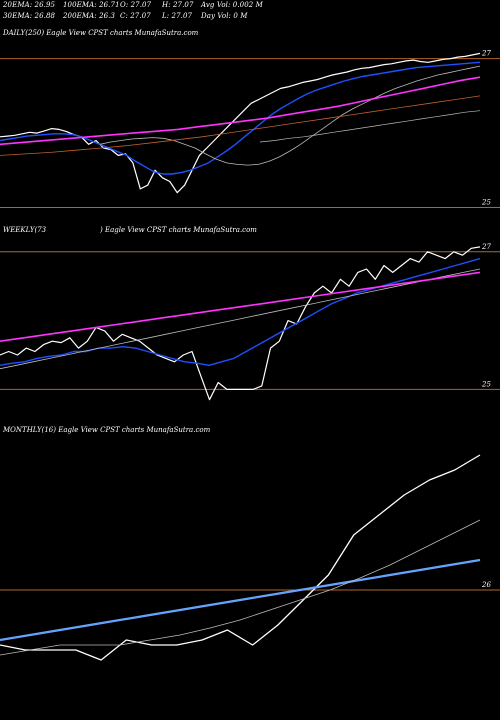  What do you see at coordinates (25, 230) in the screenshot?
I see `weekly-panel-label-left: WEEKLY(73` at bounding box center [25, 230].